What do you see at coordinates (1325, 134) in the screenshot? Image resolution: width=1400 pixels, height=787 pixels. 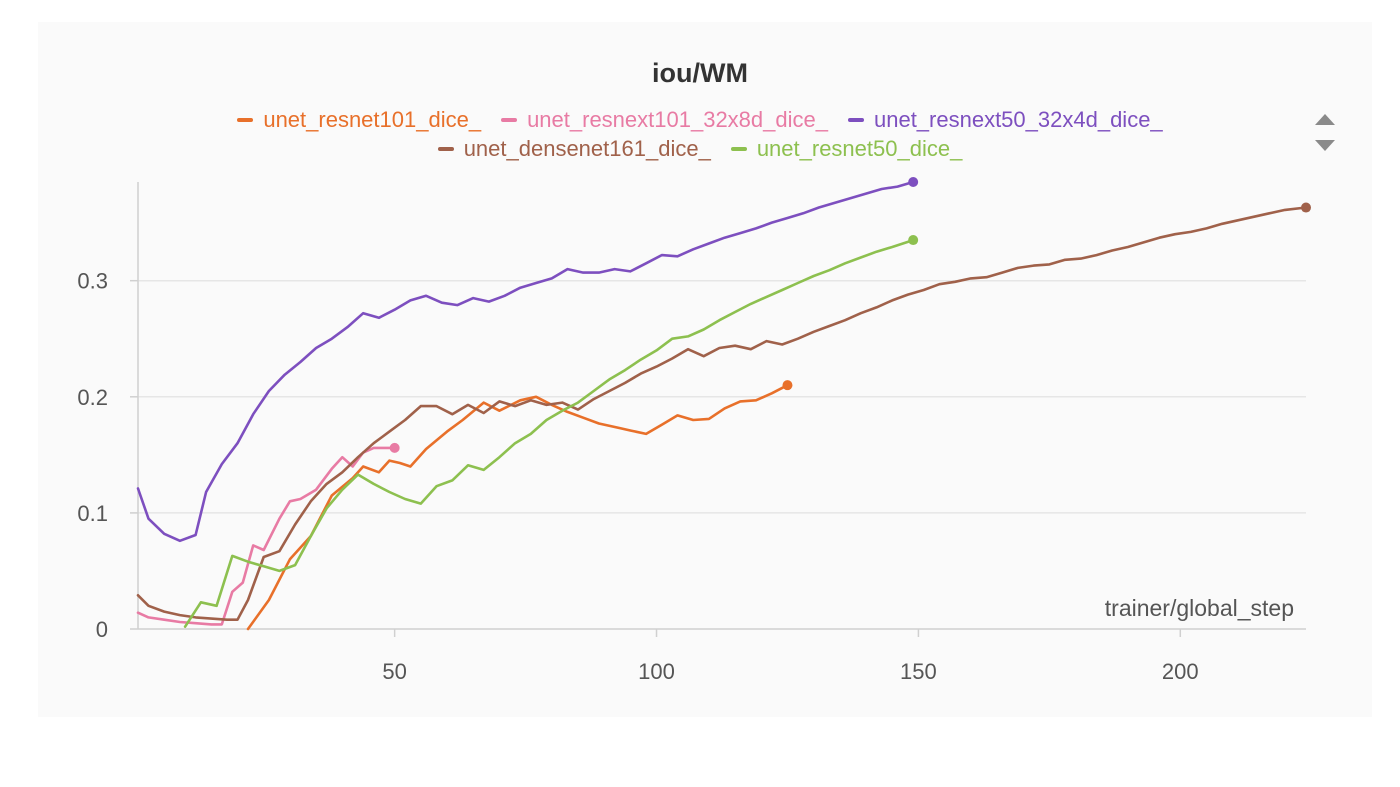 I see `legend-scroll` at bounding box center [1325, 134].